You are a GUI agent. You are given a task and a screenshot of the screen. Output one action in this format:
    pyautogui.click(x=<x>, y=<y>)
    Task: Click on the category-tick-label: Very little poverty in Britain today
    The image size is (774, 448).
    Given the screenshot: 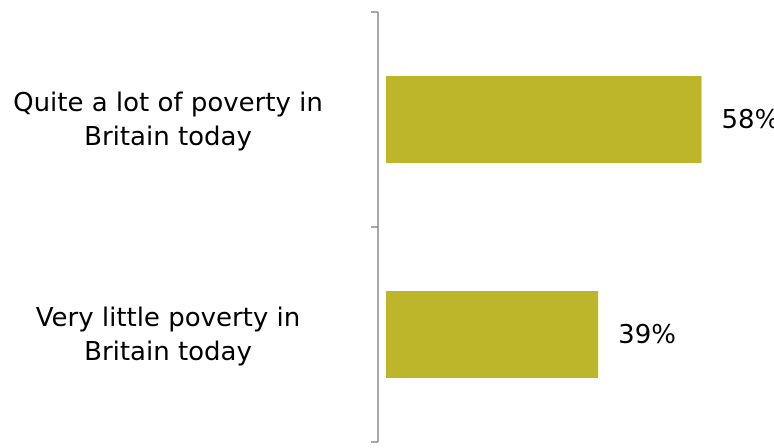 What is the action you would take?
    pyautogui.click(x=168, y=334)
    